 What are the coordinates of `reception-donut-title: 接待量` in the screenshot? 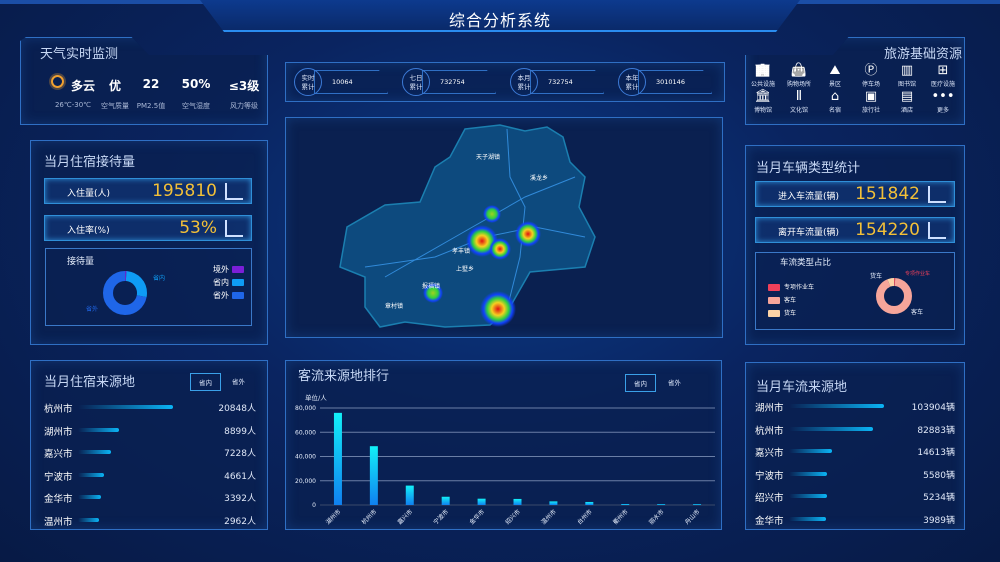 It's located at (81, 262).